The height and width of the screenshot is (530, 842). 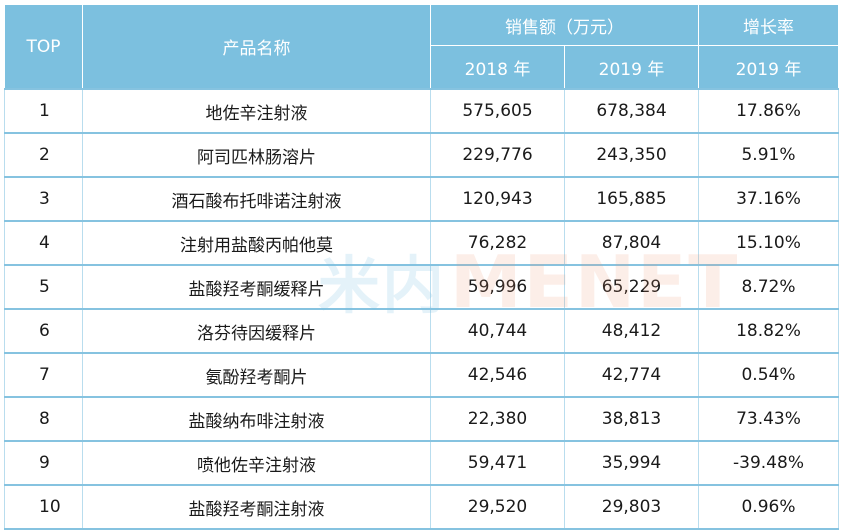 I want to click on cell-growth: 8.72%, so click(x=768, y=287).